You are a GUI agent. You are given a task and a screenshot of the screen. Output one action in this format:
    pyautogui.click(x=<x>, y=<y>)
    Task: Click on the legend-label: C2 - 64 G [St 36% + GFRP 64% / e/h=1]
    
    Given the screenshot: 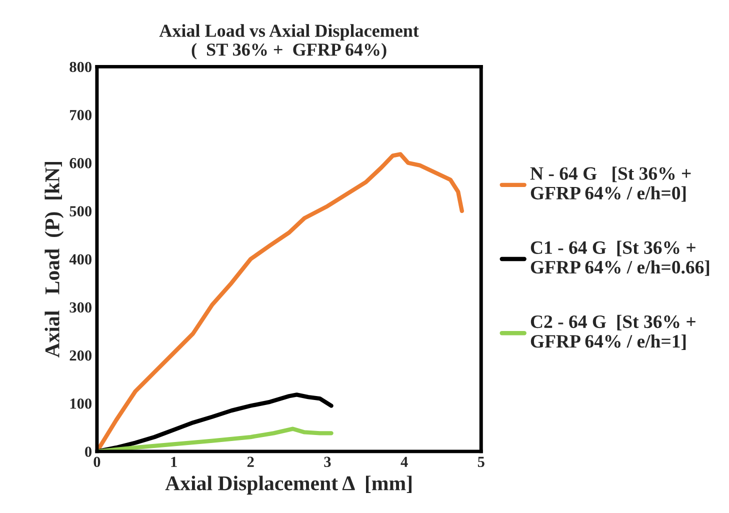 What is the action you would take?
    pyautogui.click(x=613, y=332)
    